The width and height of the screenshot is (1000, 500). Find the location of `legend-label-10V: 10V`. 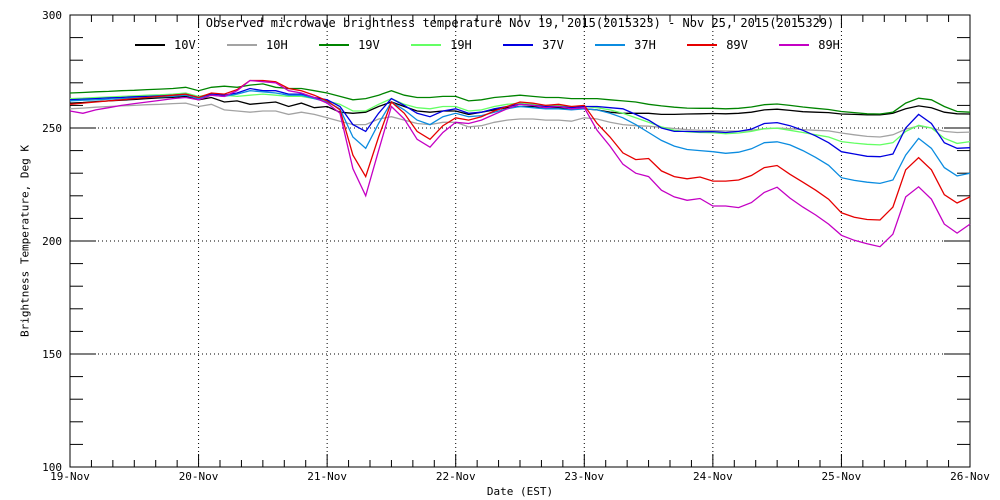

legend-label-10V: 10V is located at coordinates (185, 45).